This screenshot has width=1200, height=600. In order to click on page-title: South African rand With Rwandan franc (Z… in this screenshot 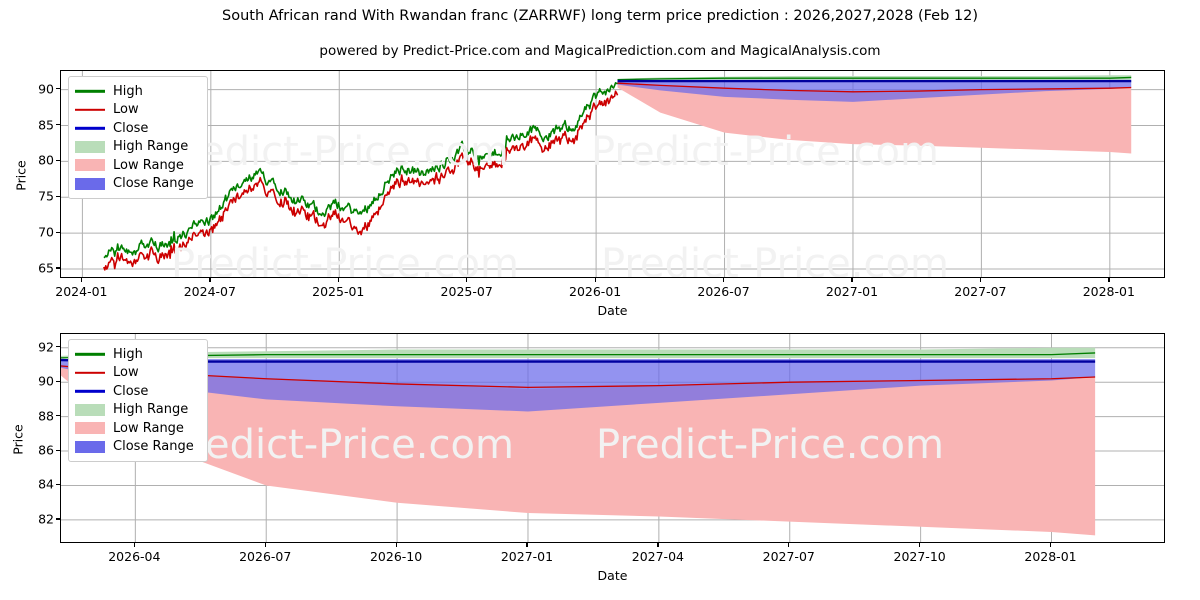, I will do `click(600, 16)`.